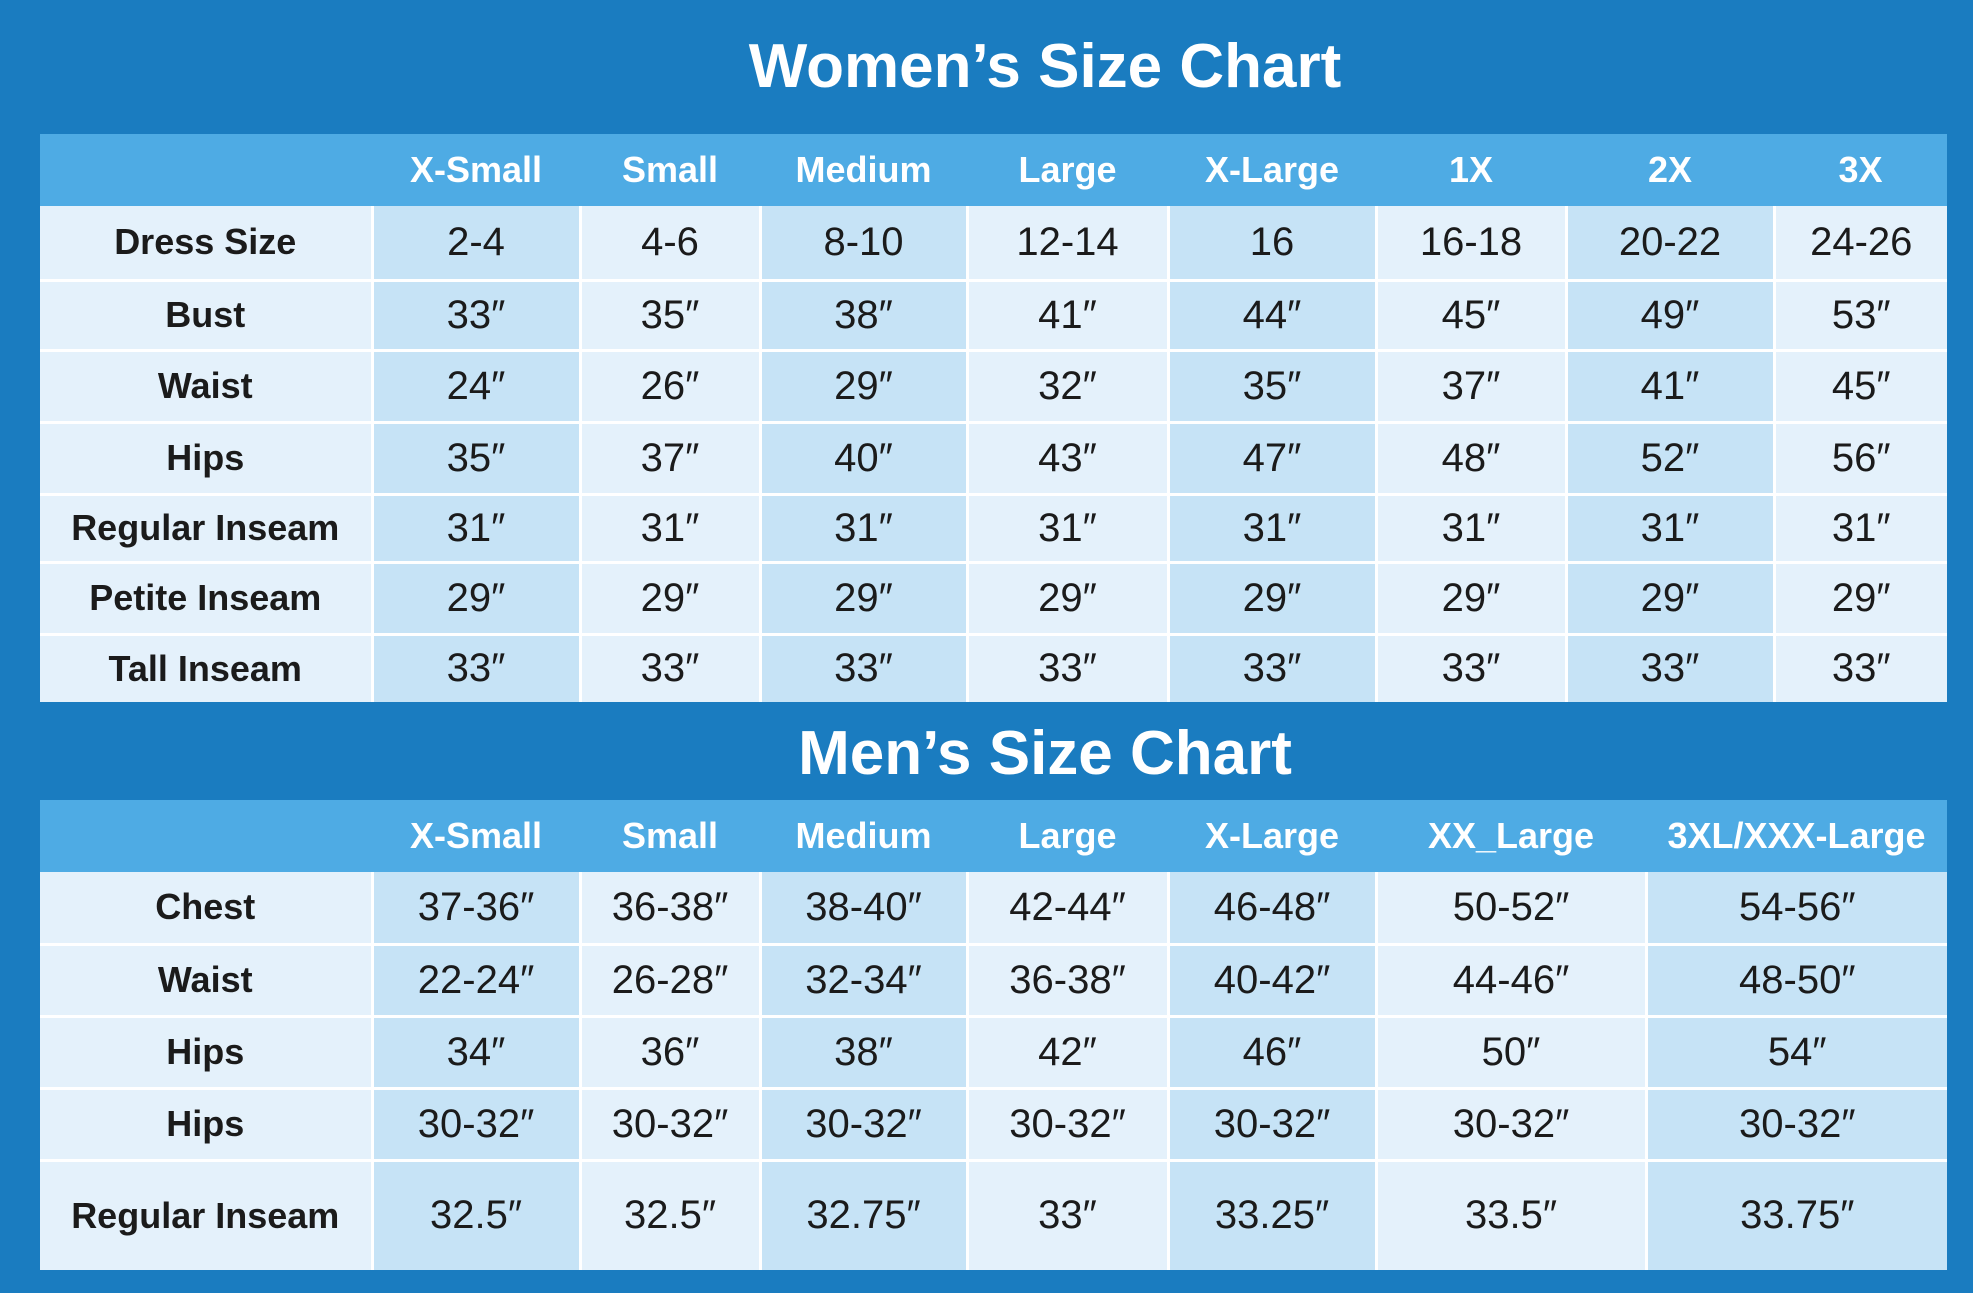  I want to click on womens-row: Bust 33″ 35″ 38″ 41″ 44″ 45″ 49″ 53″, so click(993, 314).